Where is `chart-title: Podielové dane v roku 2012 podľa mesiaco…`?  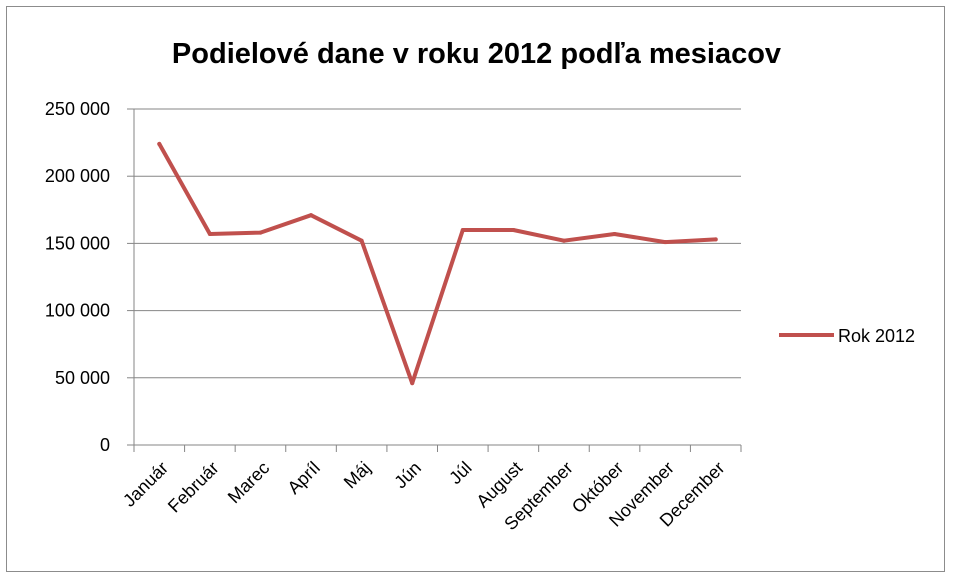
chart-title: Podielové dane v roku 2012 podľa mesiaco… is located at coordinates (476, 54).